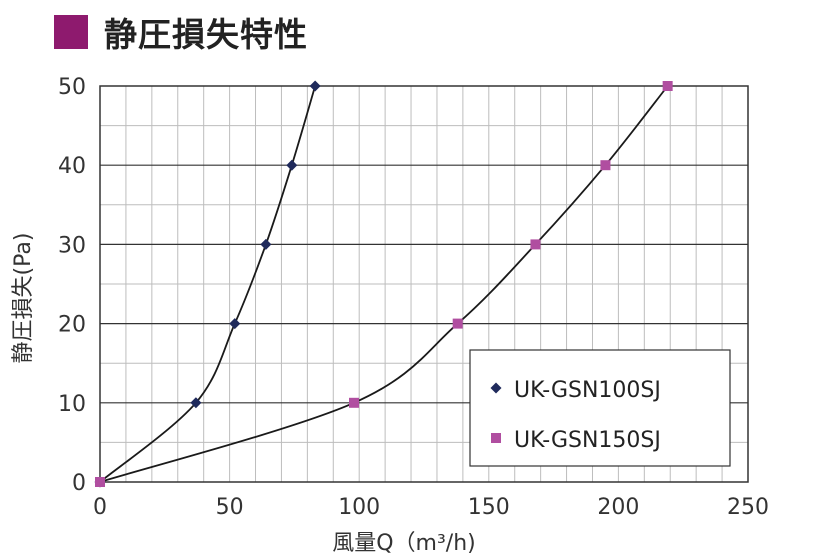 Image resolution: width=840 pixels, height=560 pixels. I want to click on x-tick-label: 100, so click(359, 507).